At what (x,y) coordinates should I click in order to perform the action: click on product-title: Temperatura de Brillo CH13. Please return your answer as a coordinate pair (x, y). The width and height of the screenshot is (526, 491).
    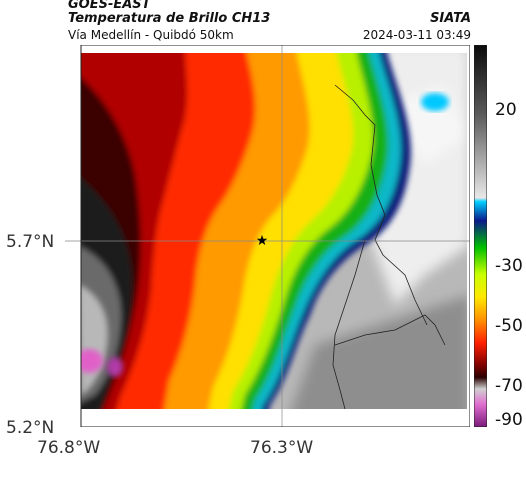
    Looking at the image, I should click on (169, 18).